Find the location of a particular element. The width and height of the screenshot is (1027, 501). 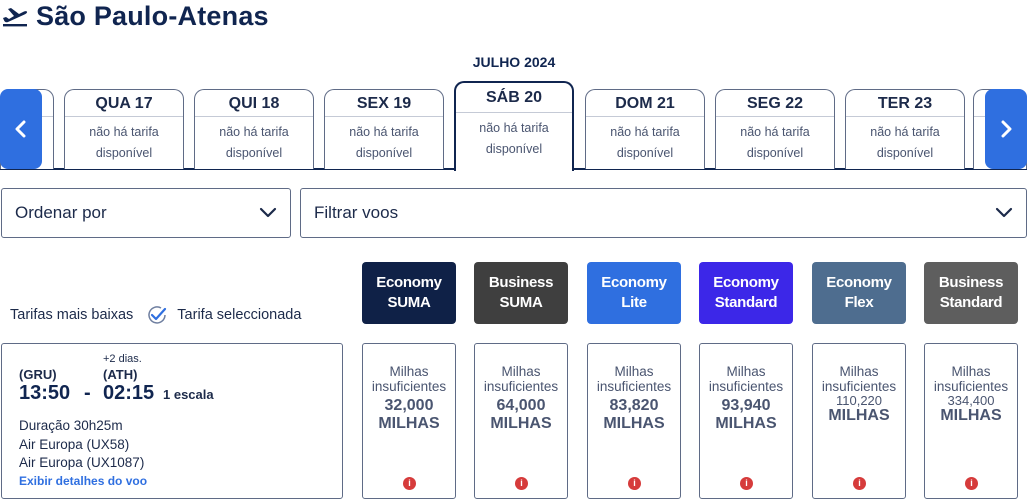

flight-segment: Air Europa (UX58) is located at coordinates (74, 444).